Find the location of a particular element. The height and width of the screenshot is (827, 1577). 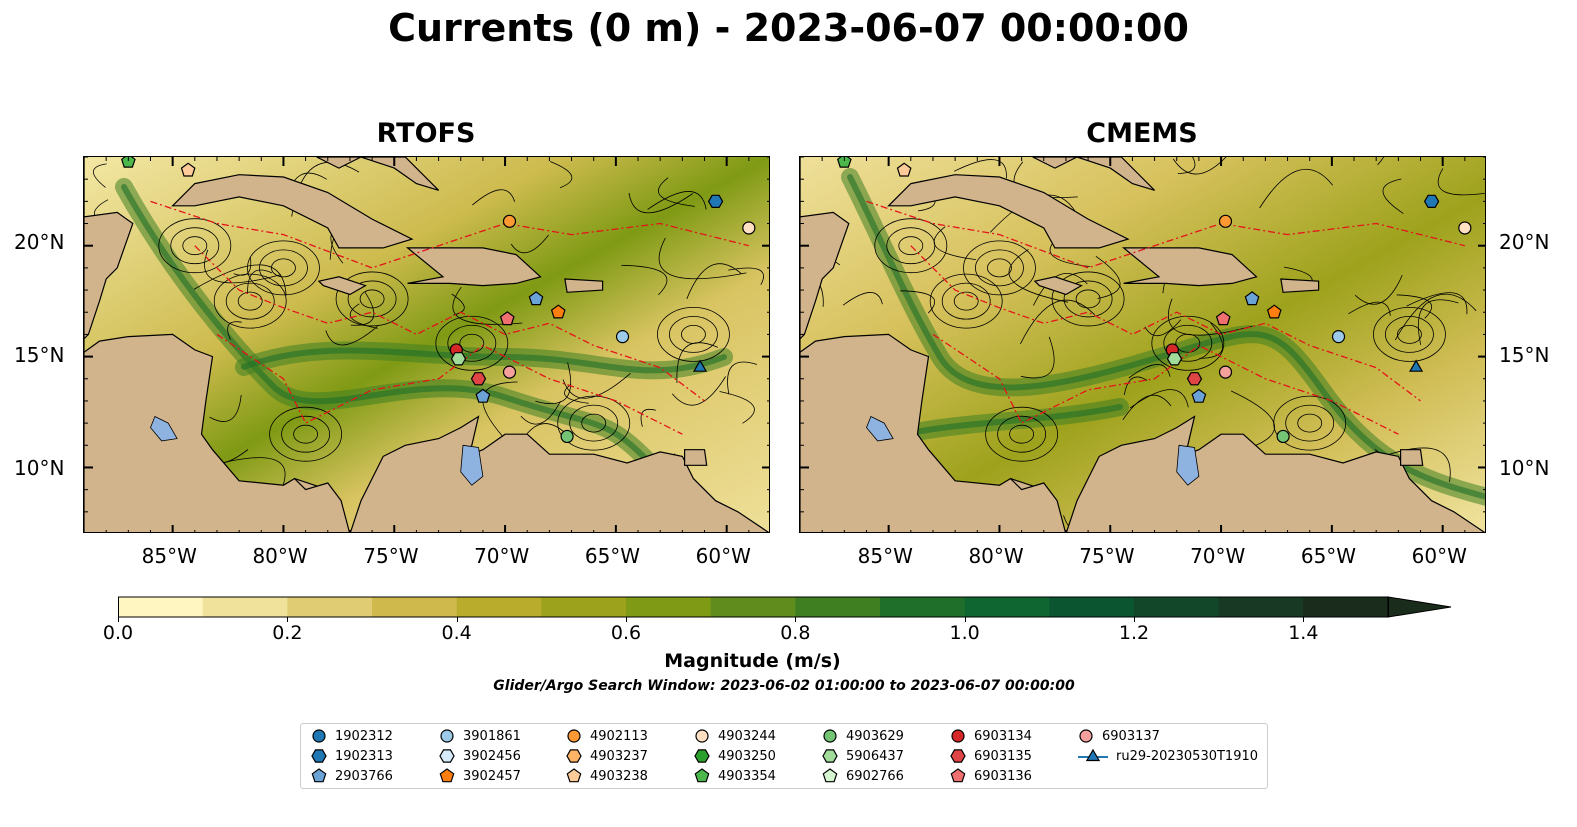

lake-nicaragua is located at coordinates (880, 428).